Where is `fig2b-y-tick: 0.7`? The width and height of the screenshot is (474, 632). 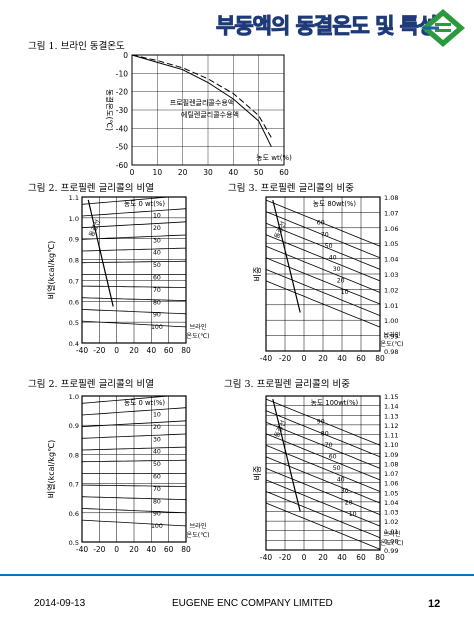
fig2b-y-tick: 0.7 is located at coordinates (74, 485).